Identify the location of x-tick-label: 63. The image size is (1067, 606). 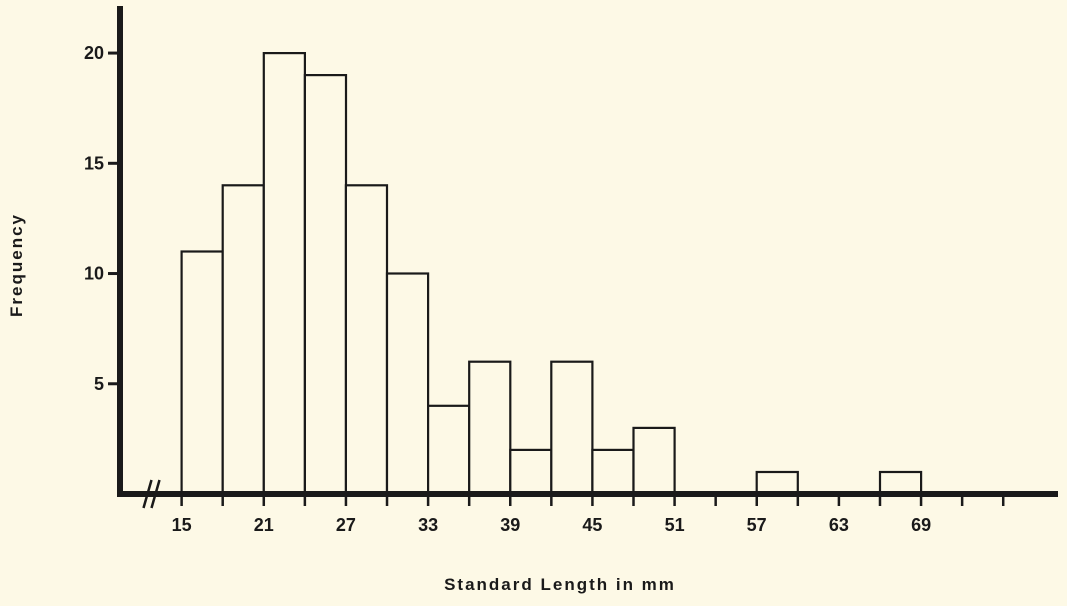
(839, 525).